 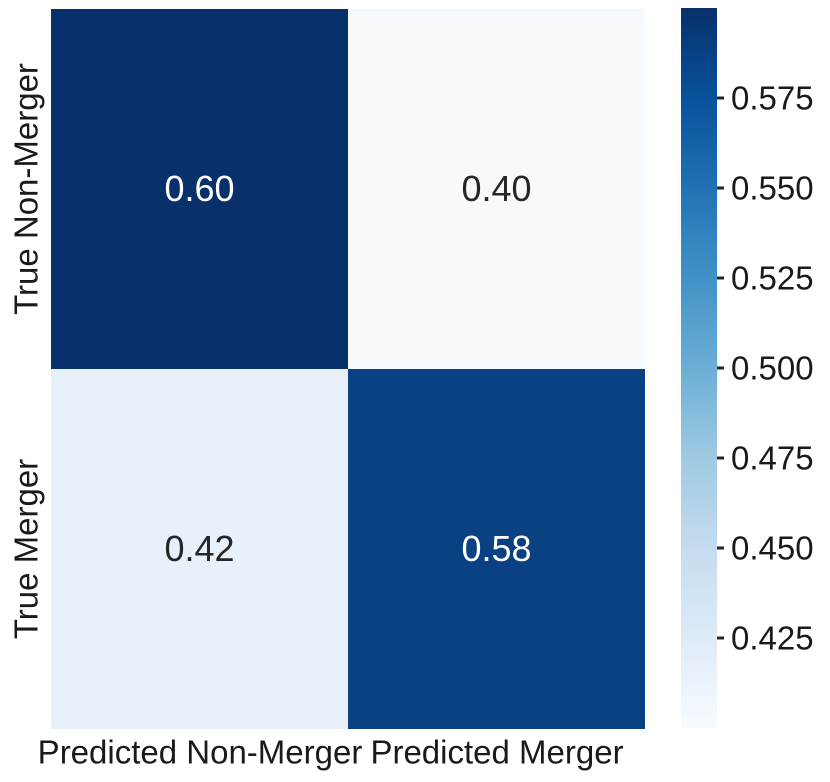 I want to click on colorbar-tick: 0.475, so click(x=765, y=458).